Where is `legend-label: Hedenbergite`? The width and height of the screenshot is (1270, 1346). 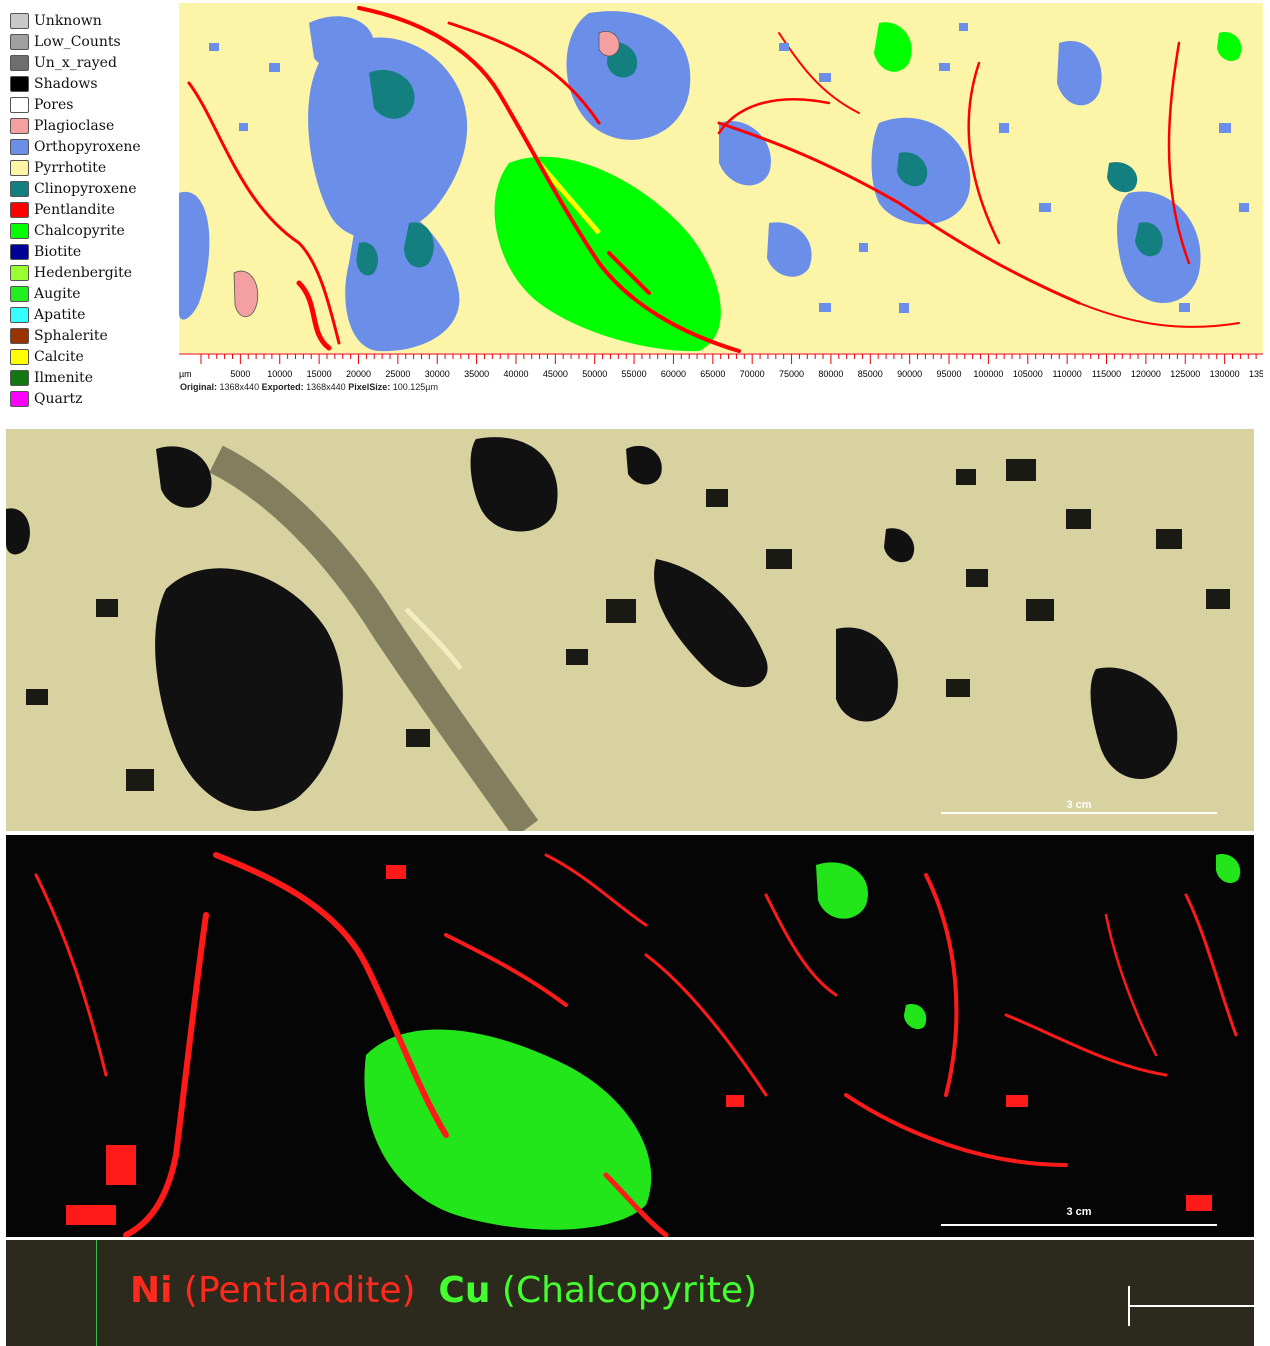 legend-label: Hedenbergite is located at coordinates (83, 273).